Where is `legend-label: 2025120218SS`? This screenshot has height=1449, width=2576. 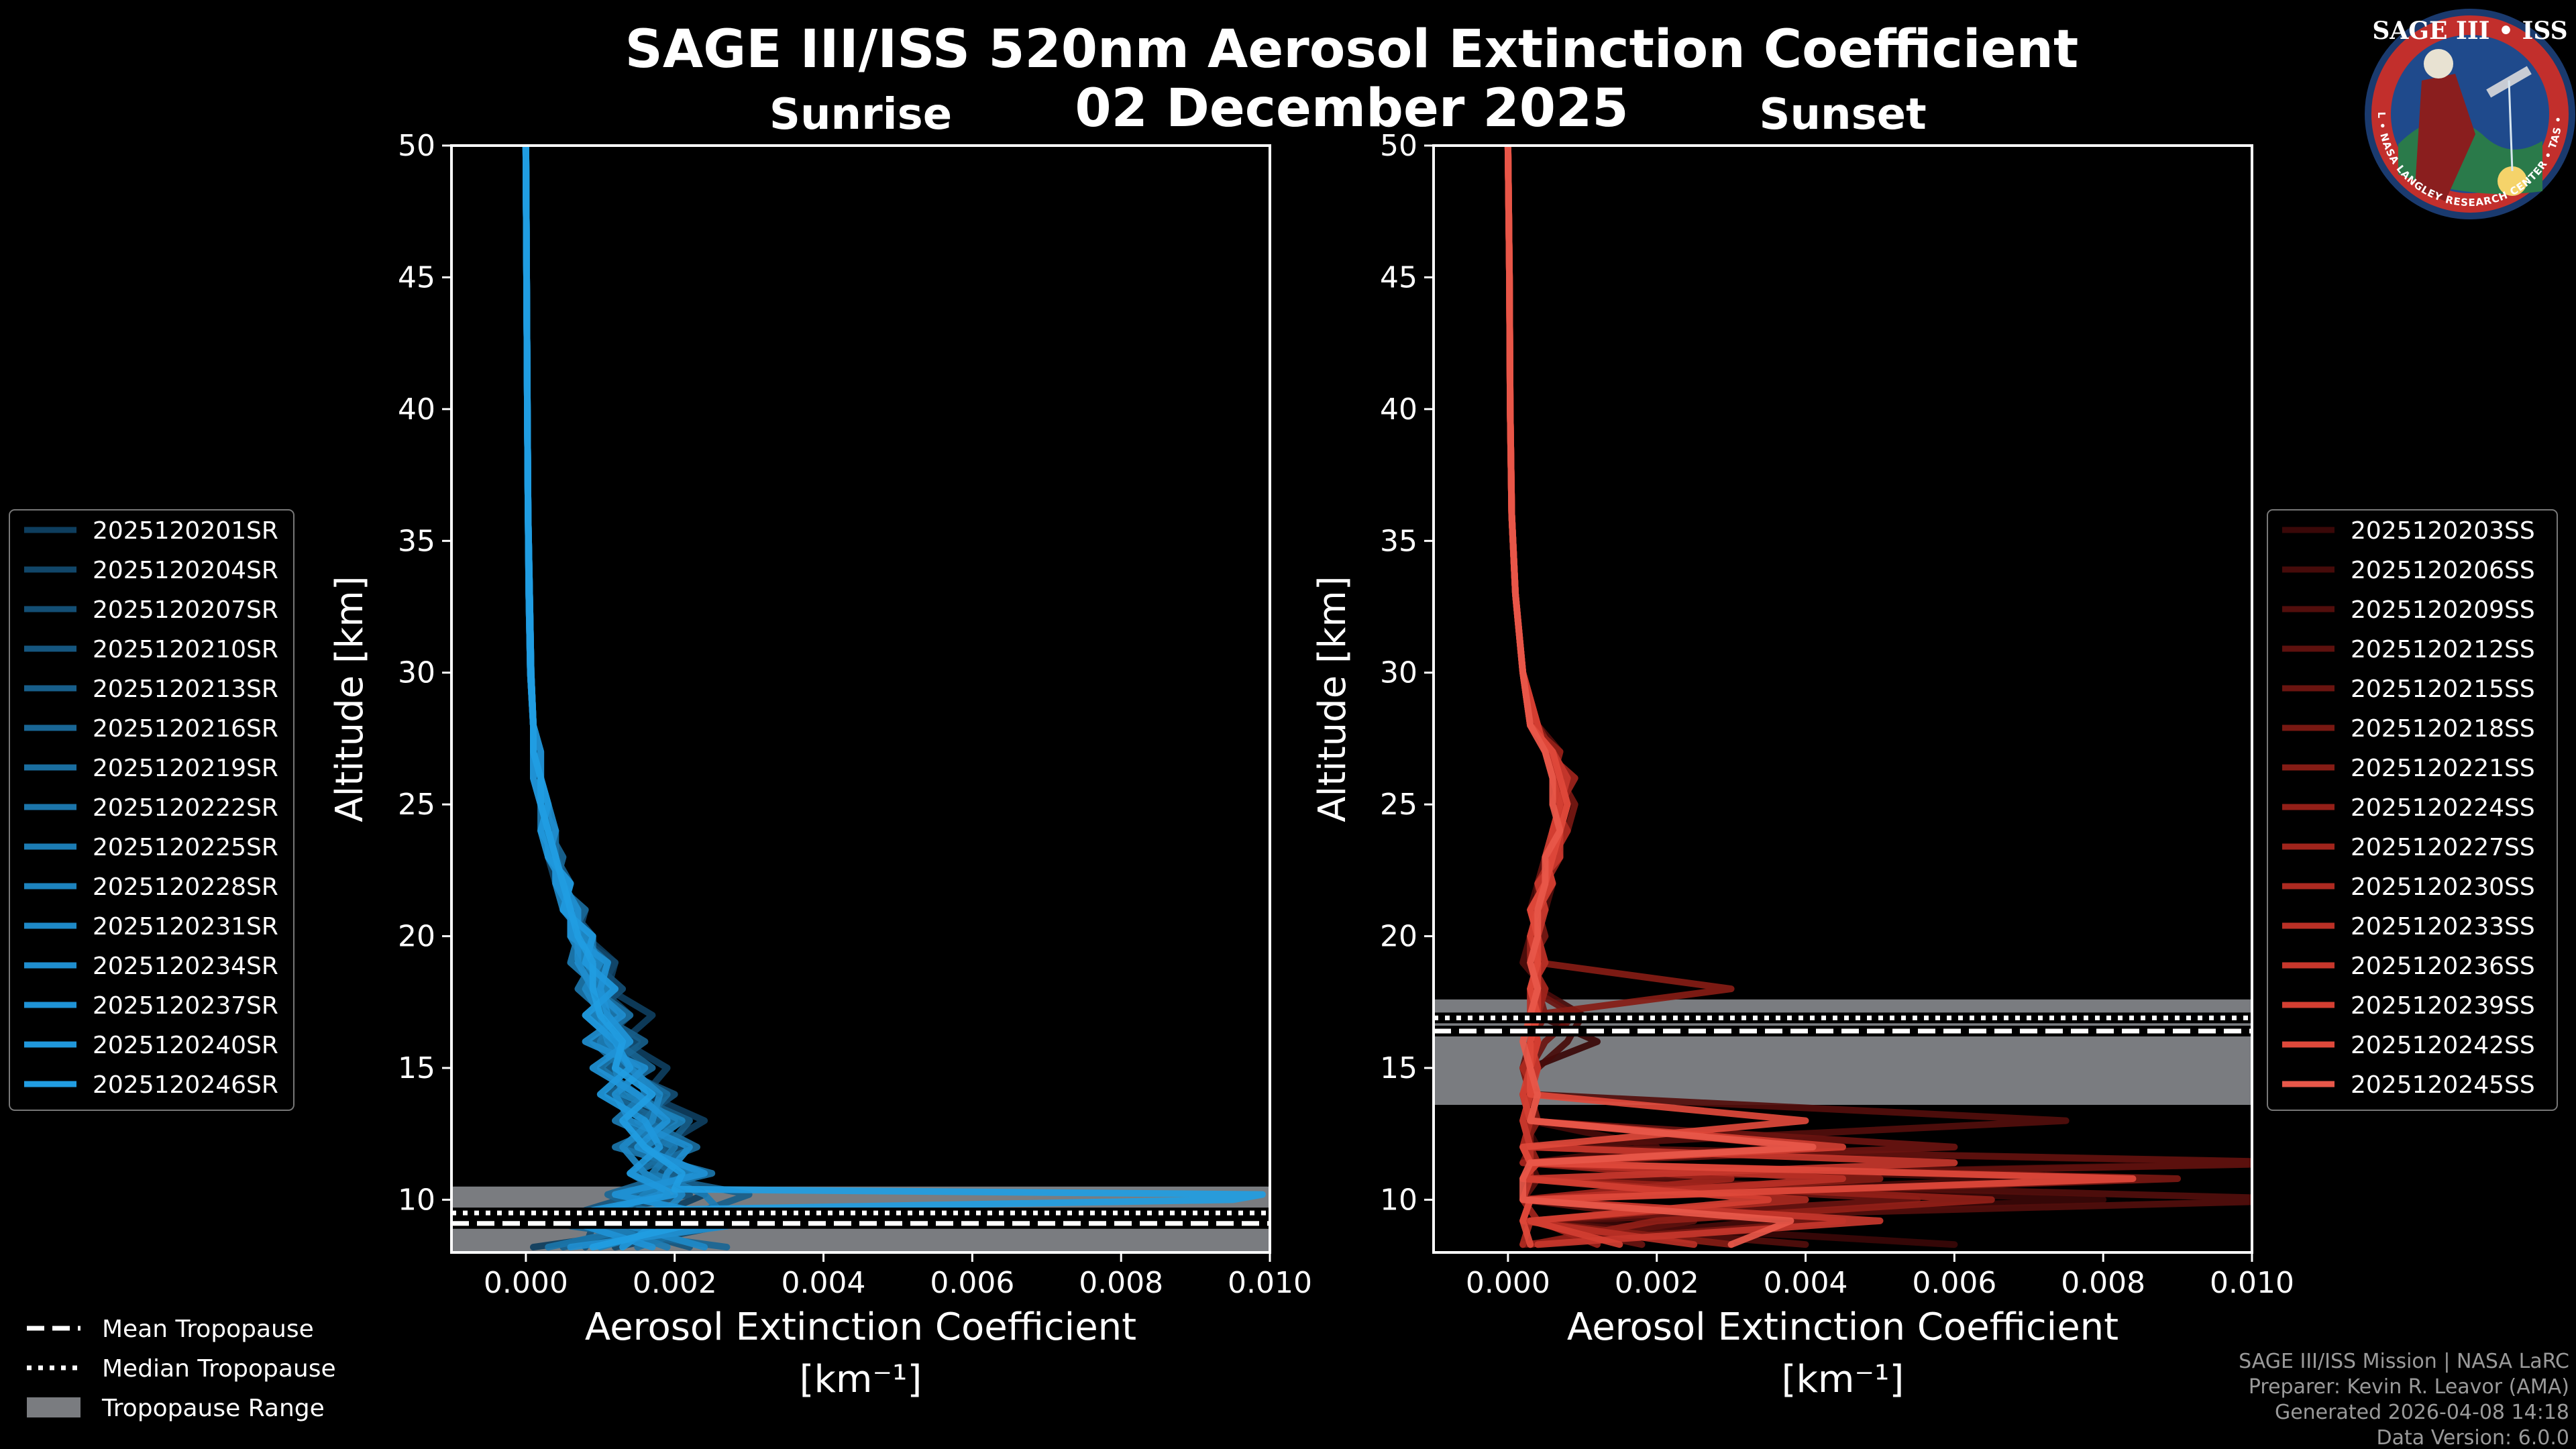 legend-label: 2025120218SS is located at coordinates (2443, 729).